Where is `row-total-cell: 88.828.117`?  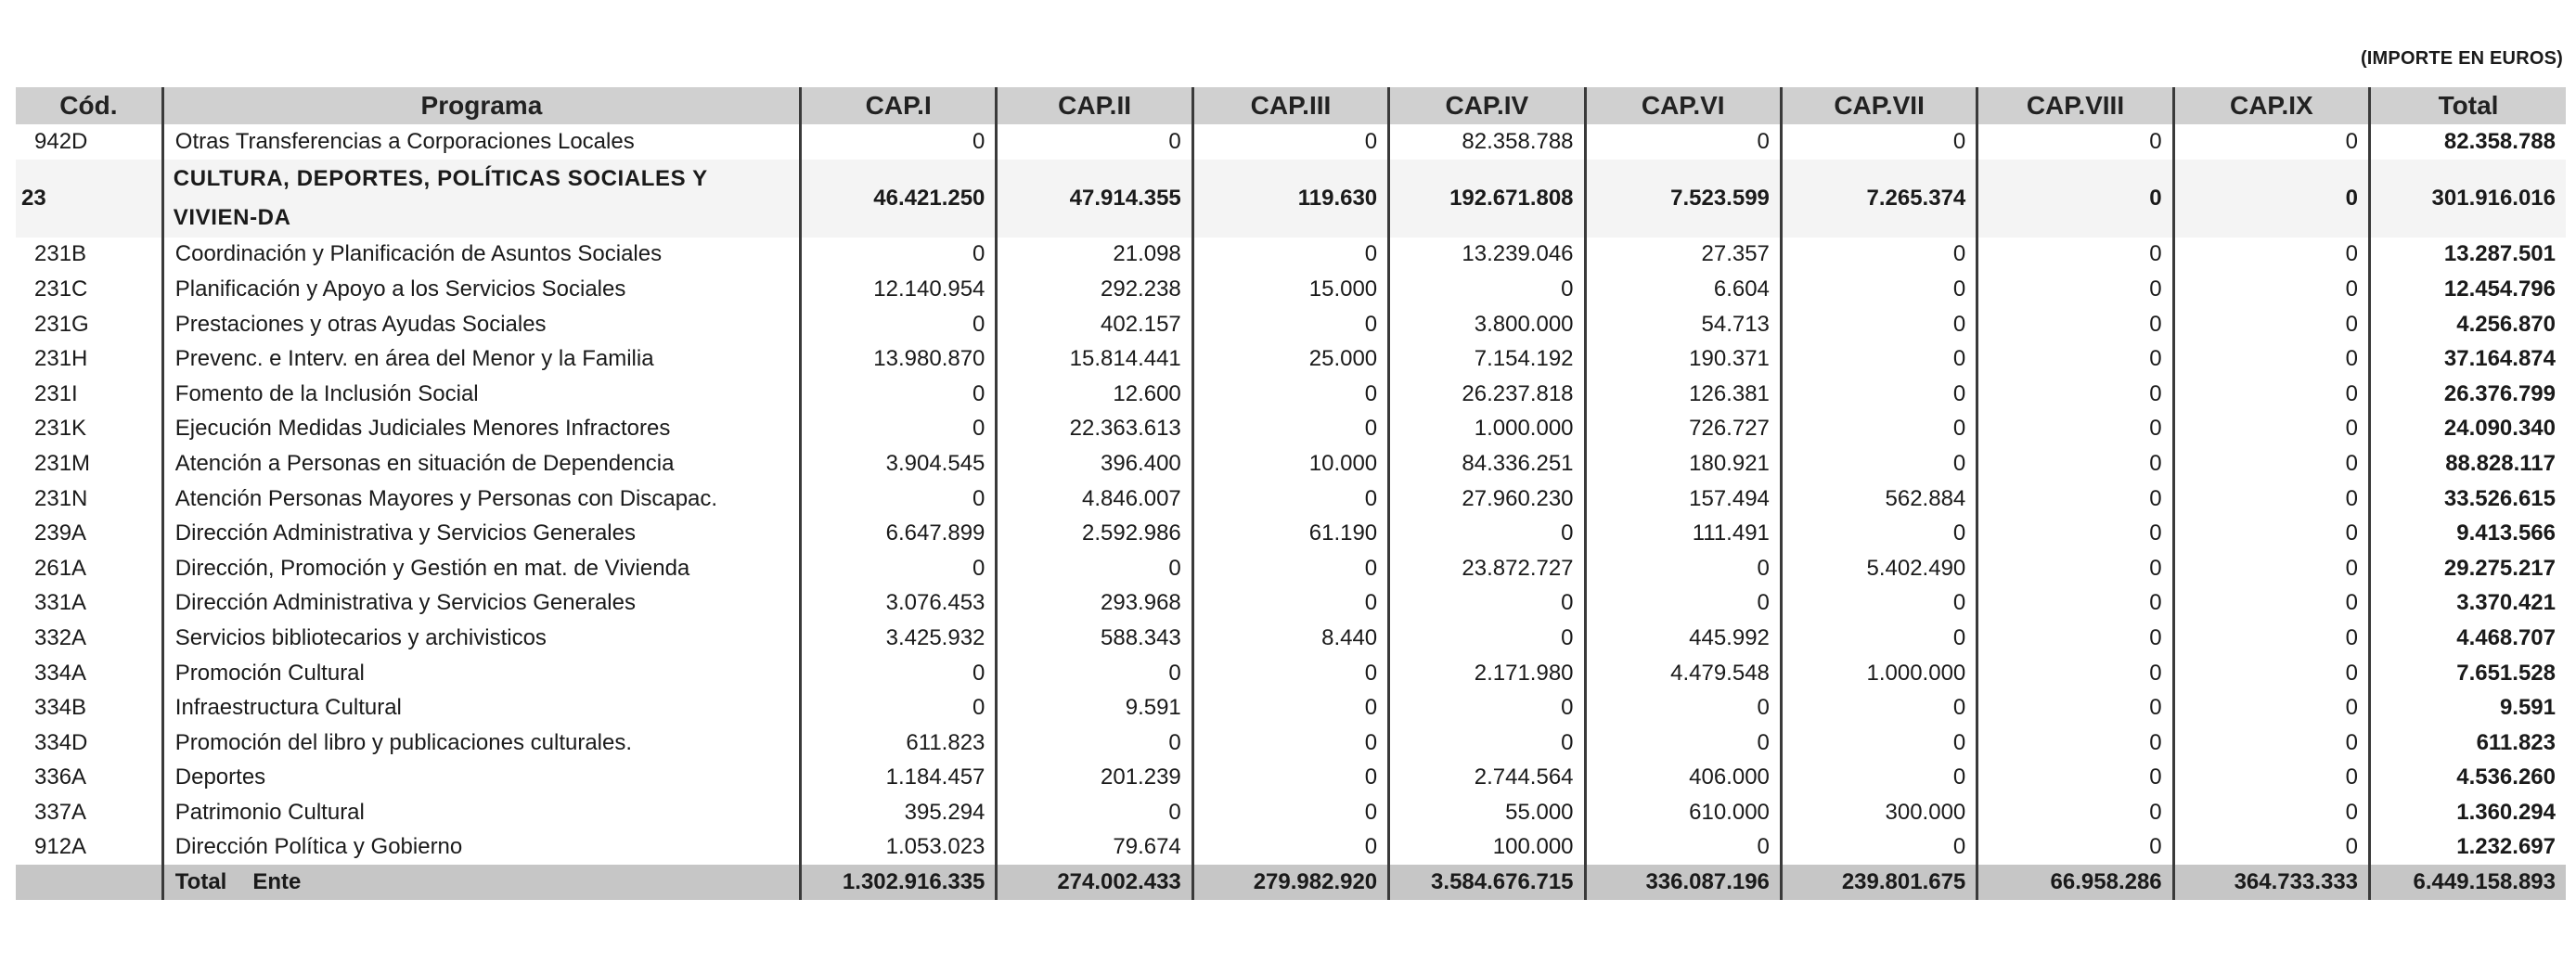
row-total-cell: 88.828.117 is located at coordinates (2467, 464).